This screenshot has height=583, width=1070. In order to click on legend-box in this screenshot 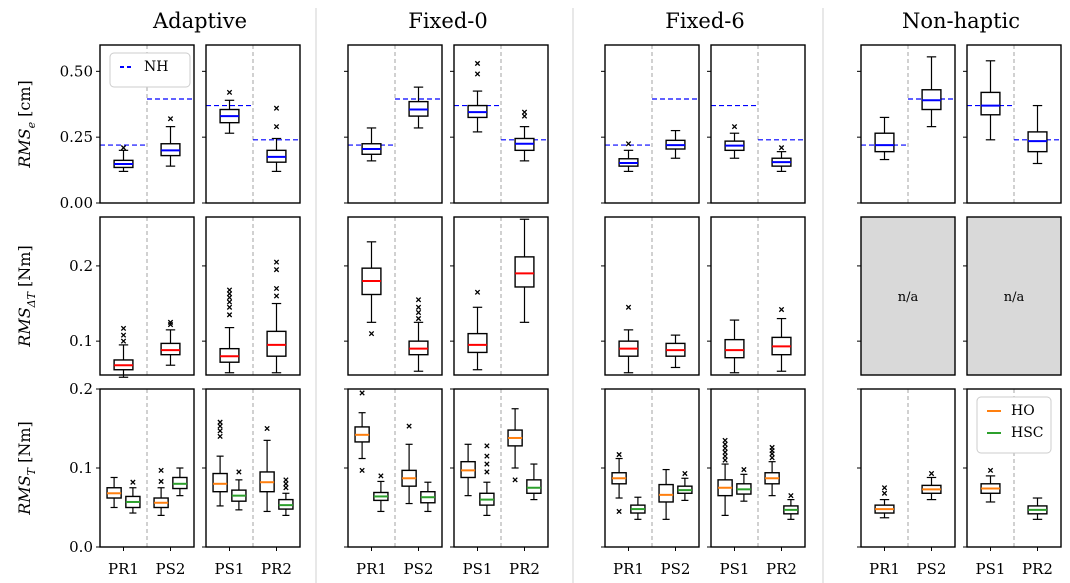, I will do `click(150, 70)`.